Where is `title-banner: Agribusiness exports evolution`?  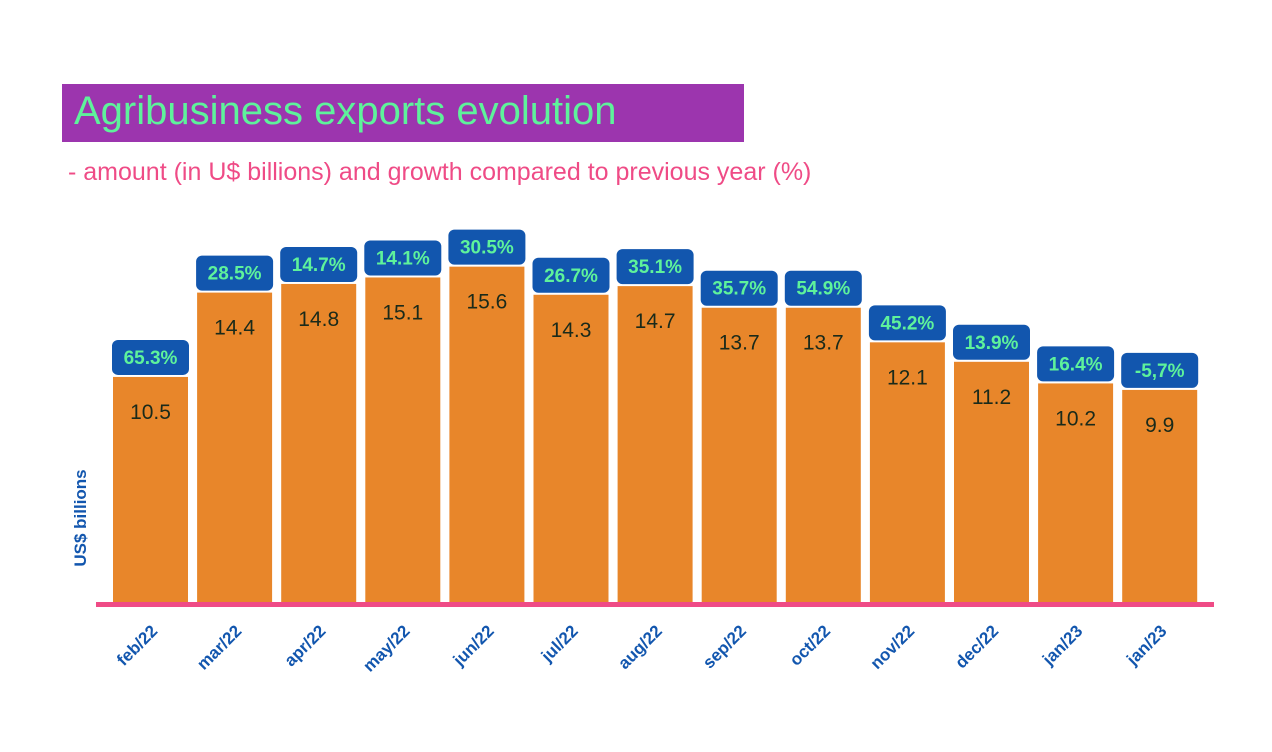
title-banner: Agribusiness exports evolution is located at coordinates (403, 113).